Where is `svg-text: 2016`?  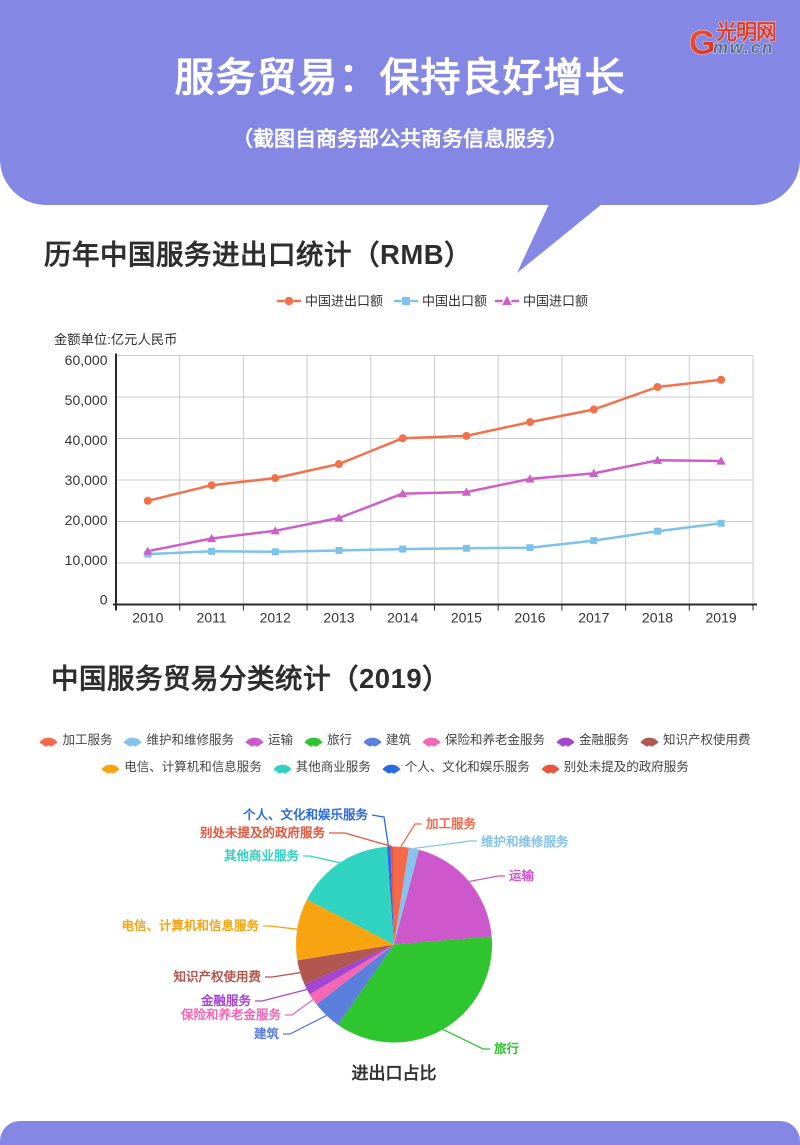 svg-text: 2016 is located at coordinates (529, 618).